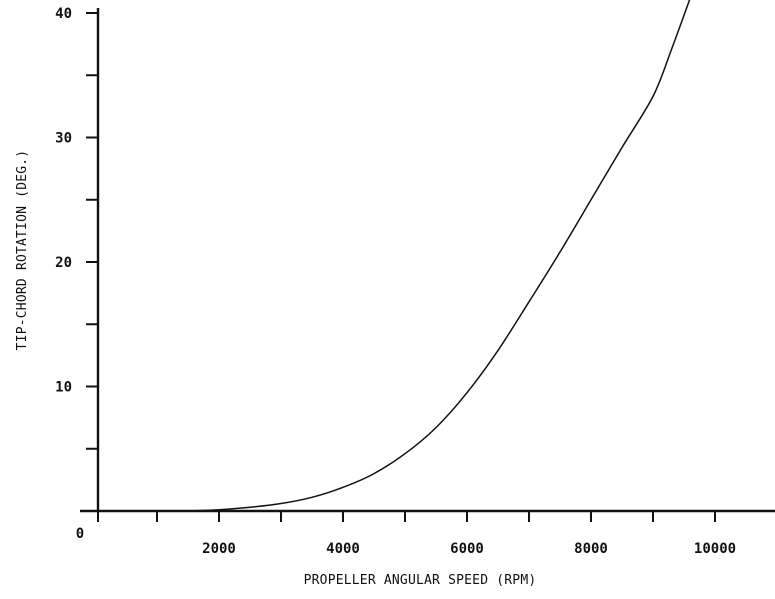 This screenshot has width=775, height=599. What do you see at coordinates (63, 139) in the screenshot?
I see `y-tick-label: 30` at bounding box center [63, 139].